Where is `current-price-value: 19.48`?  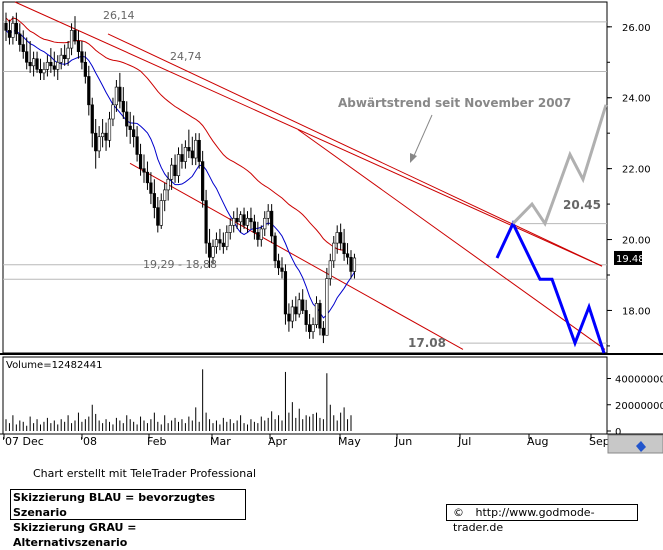
current-price-value: 19.48 is located at coordinates (630, 259).